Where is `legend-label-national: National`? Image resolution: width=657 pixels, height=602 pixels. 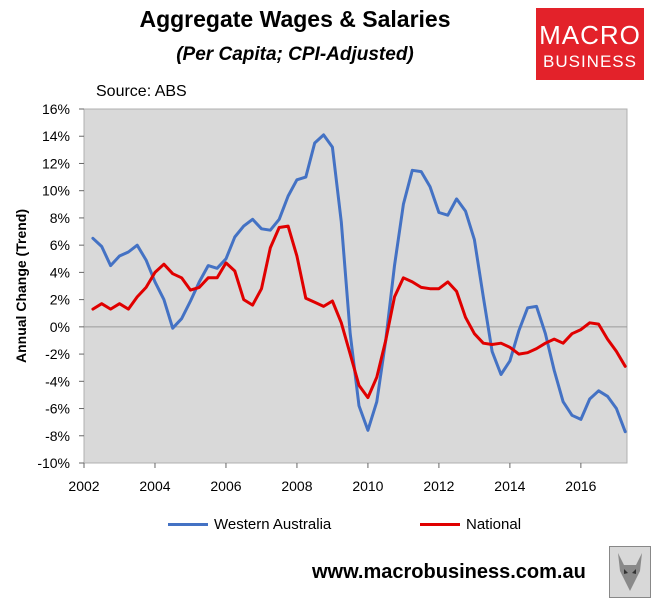 legend-label-national: National is located at coordinates (494, 524).